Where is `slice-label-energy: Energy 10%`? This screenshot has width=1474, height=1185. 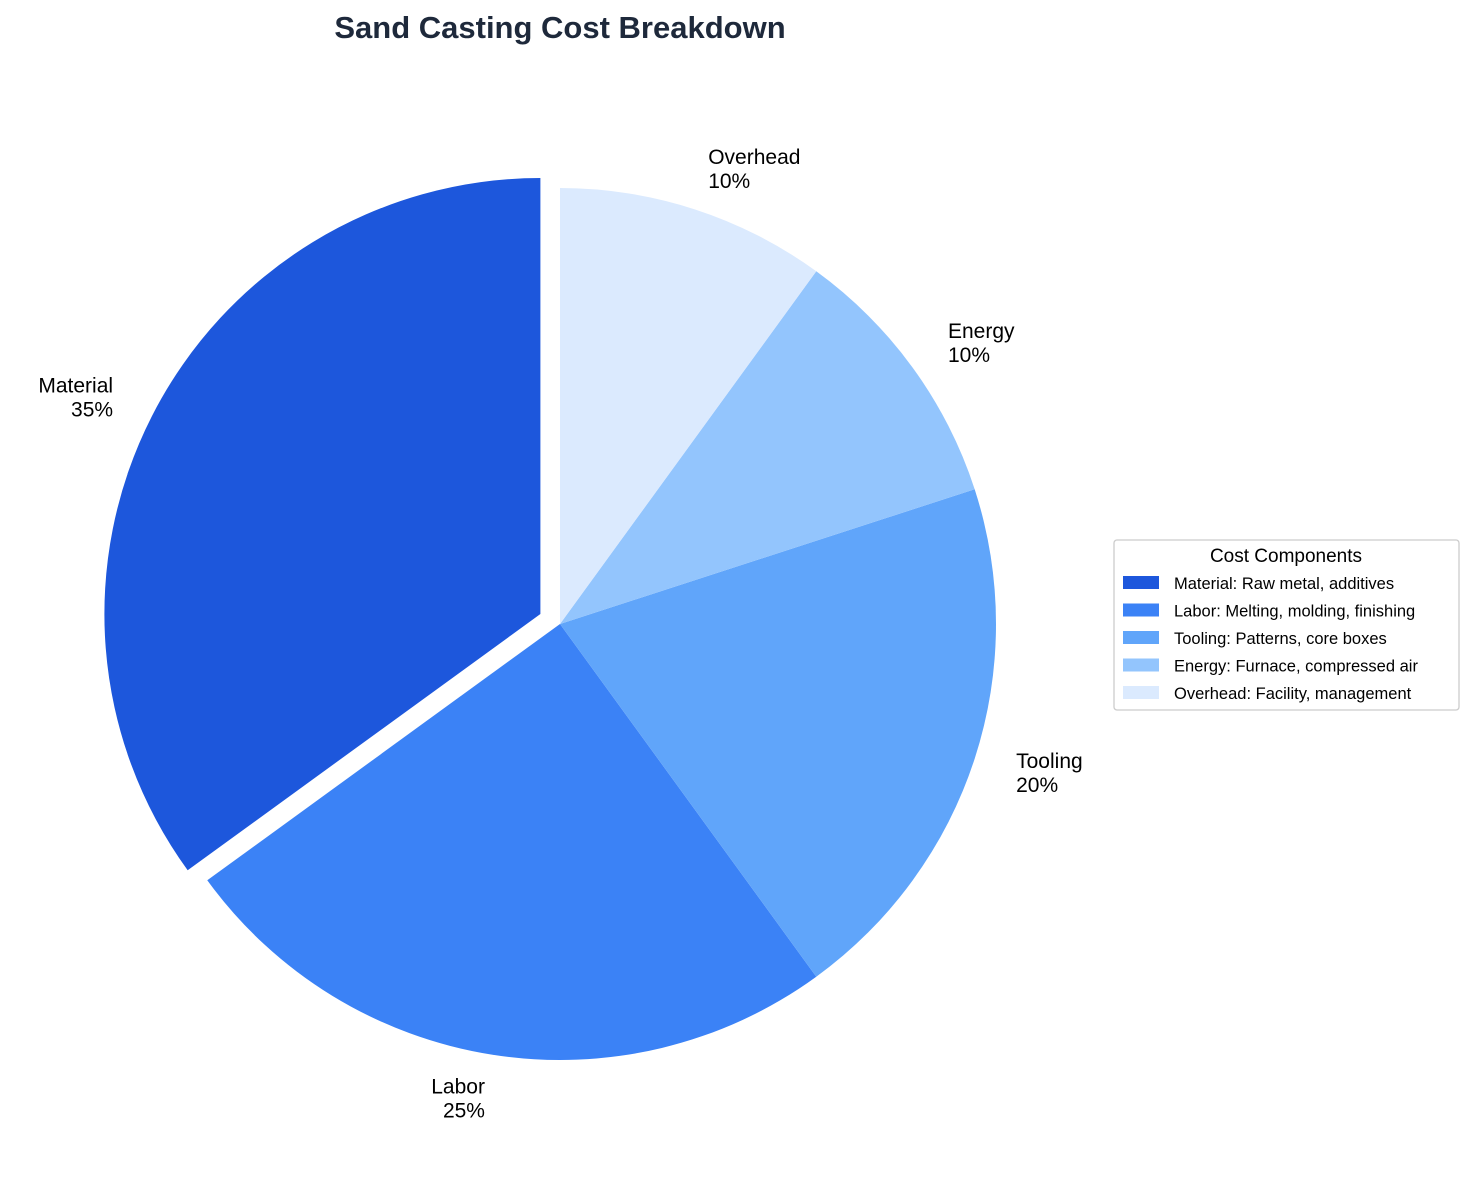 slice-label-energy: Energy 10% is located at coordinates (981, 343).